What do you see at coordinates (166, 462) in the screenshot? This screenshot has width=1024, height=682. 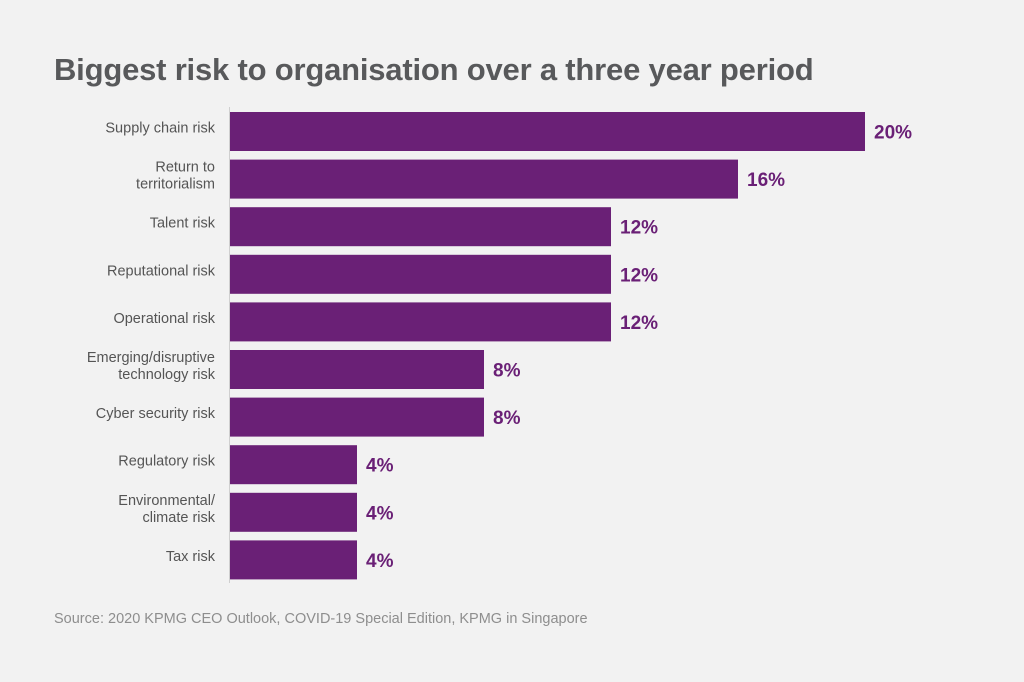 I see `category-label: Regulatory risk` at bounding box center [166, 462].